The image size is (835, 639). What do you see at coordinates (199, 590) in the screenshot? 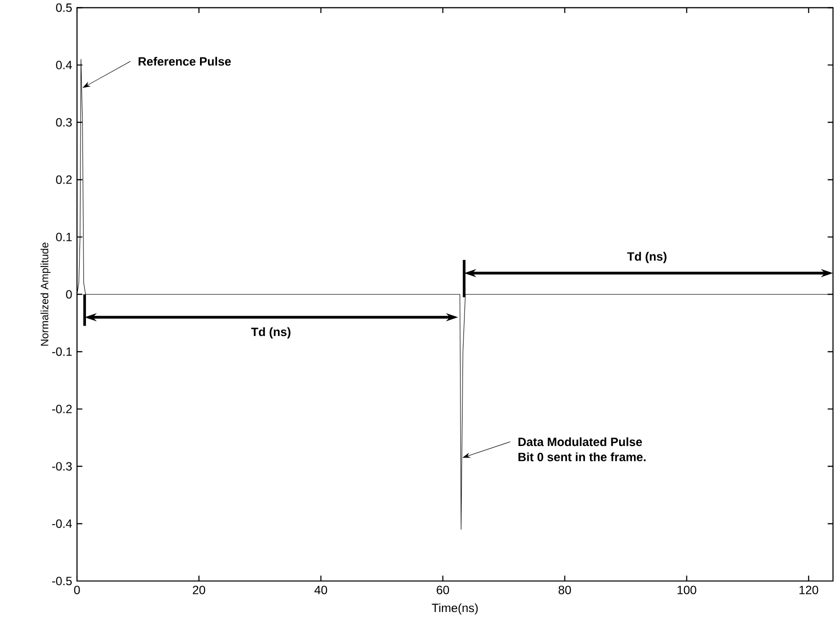
I see `x-tick-label: 20` at bounding box center [199, 590].